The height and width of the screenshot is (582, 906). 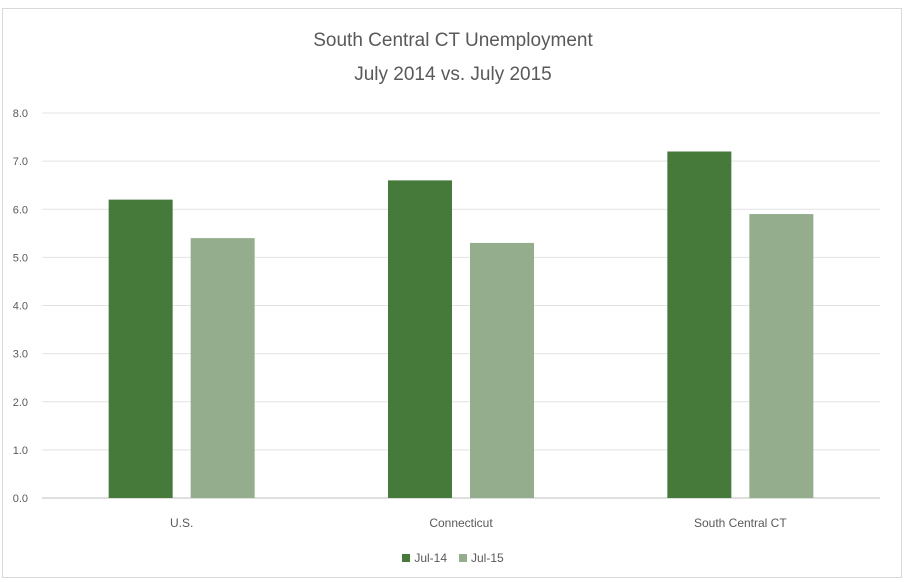 I want to click on y-tick-label: 0.0, so click(x=20, y=499).